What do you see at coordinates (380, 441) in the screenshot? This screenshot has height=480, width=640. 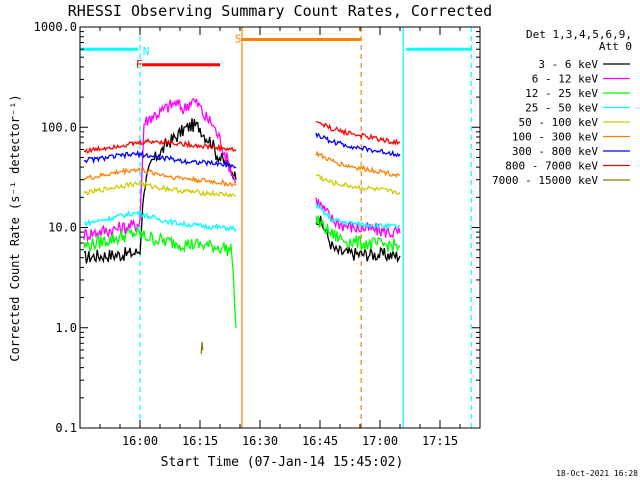 I see `x-tick-label: 17:00` at bounding box center [380, 441].